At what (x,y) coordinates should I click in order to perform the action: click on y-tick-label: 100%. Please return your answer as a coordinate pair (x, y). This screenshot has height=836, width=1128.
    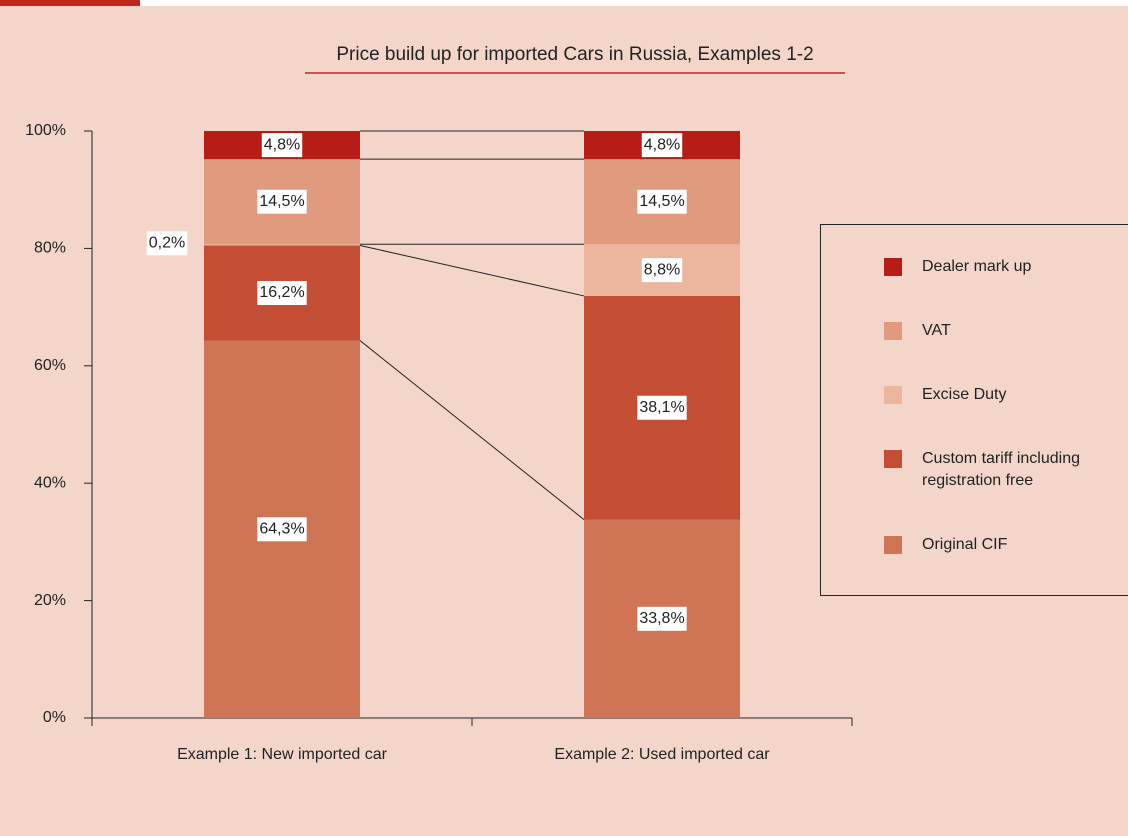
    Looking at the image, I should click on (45, 130).